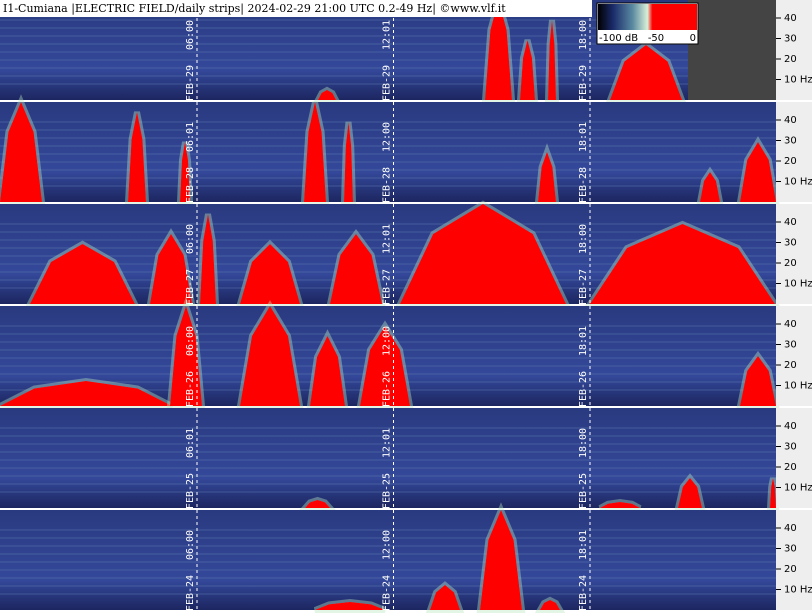 The height and width of the screenshot is (613, 812). I want to click on date-label: FEB-27, so click(583, 287).